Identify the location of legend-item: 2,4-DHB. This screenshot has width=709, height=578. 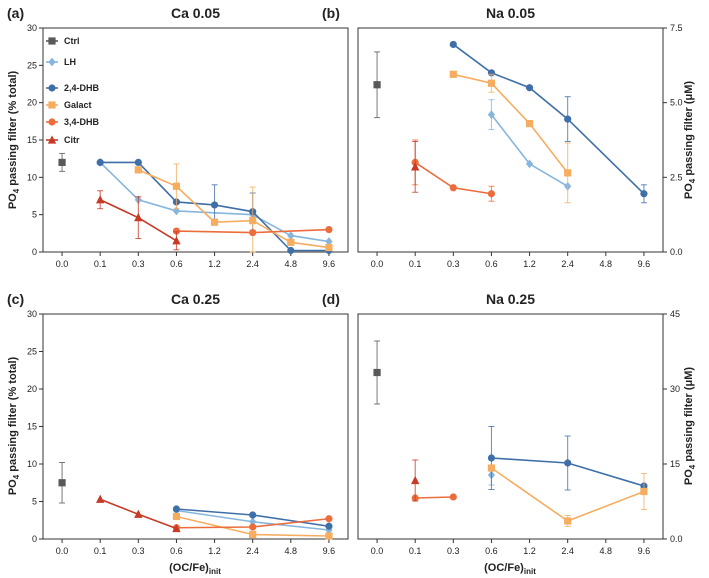
(73, 88).